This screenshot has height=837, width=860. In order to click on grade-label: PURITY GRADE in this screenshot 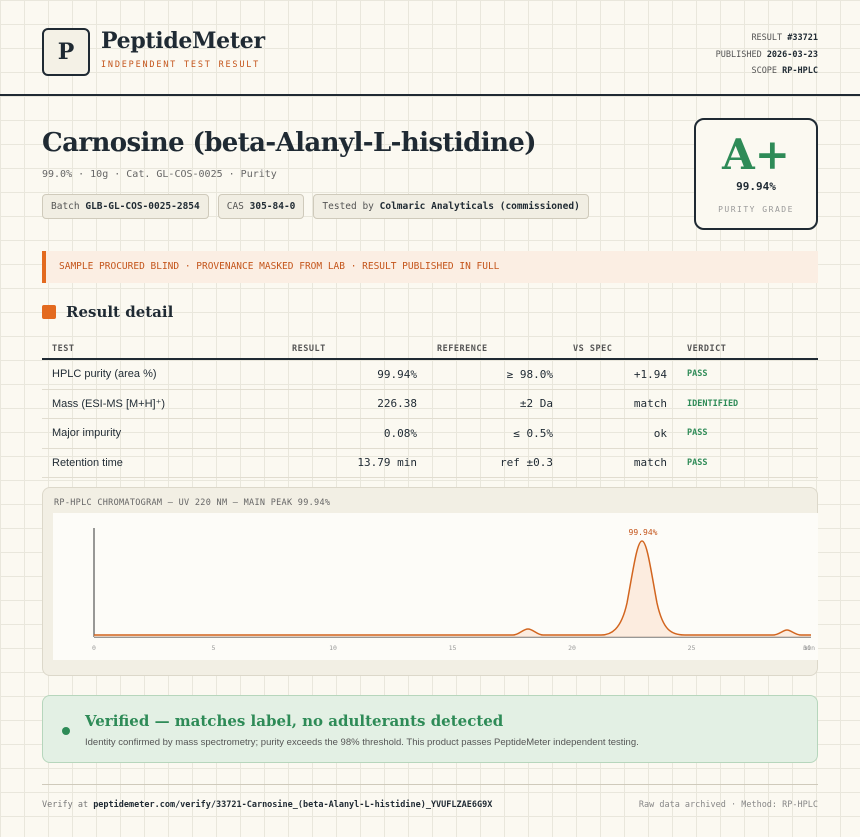, I will do `click(756, 209)`.